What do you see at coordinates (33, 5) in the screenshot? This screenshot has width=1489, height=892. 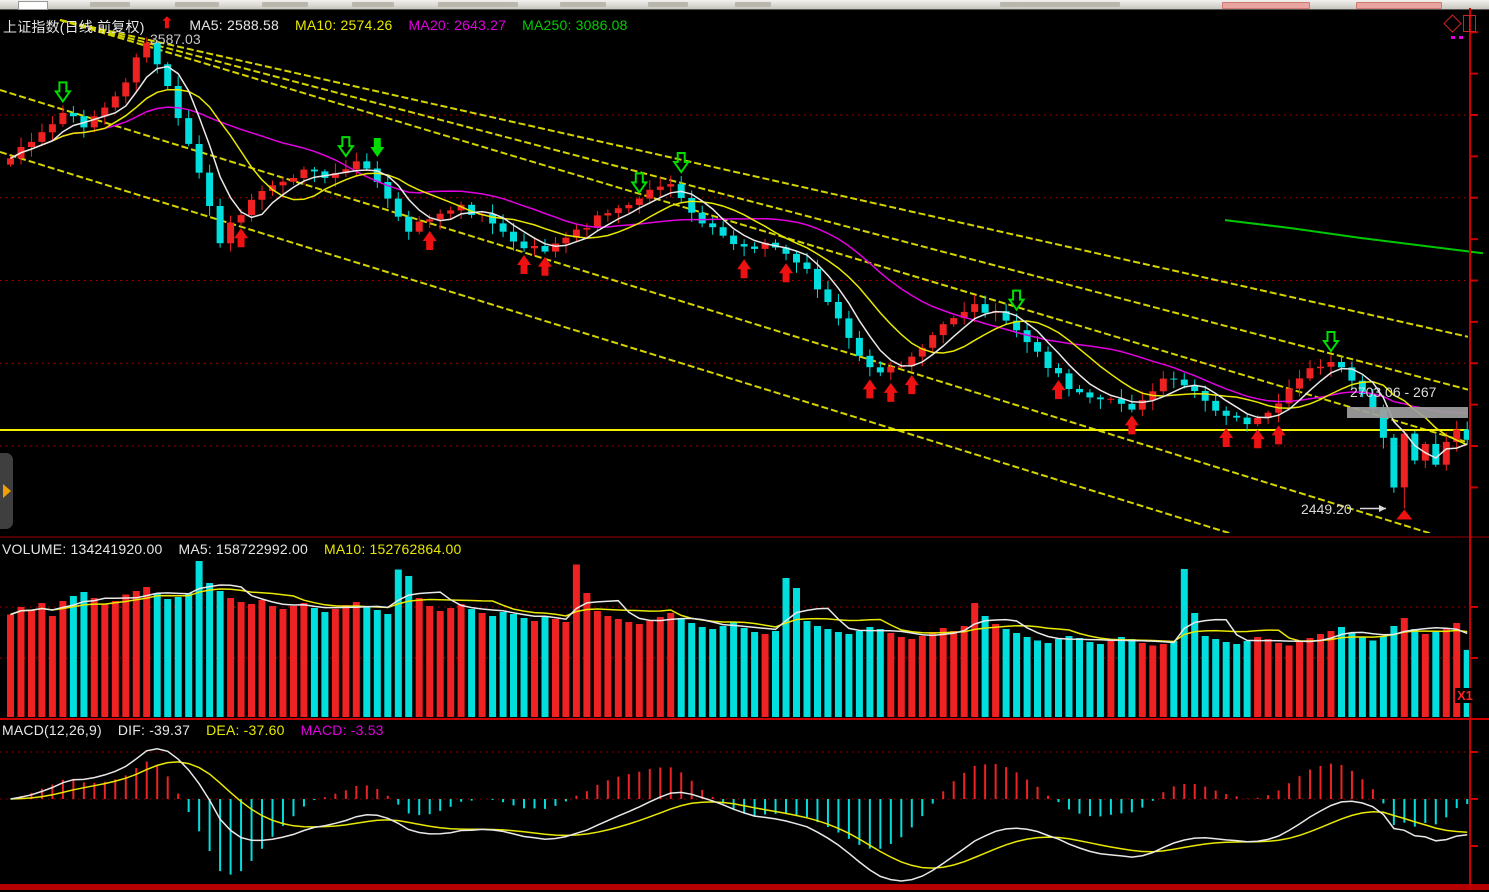 I see `app-logo` at bounding box center [33, 5].